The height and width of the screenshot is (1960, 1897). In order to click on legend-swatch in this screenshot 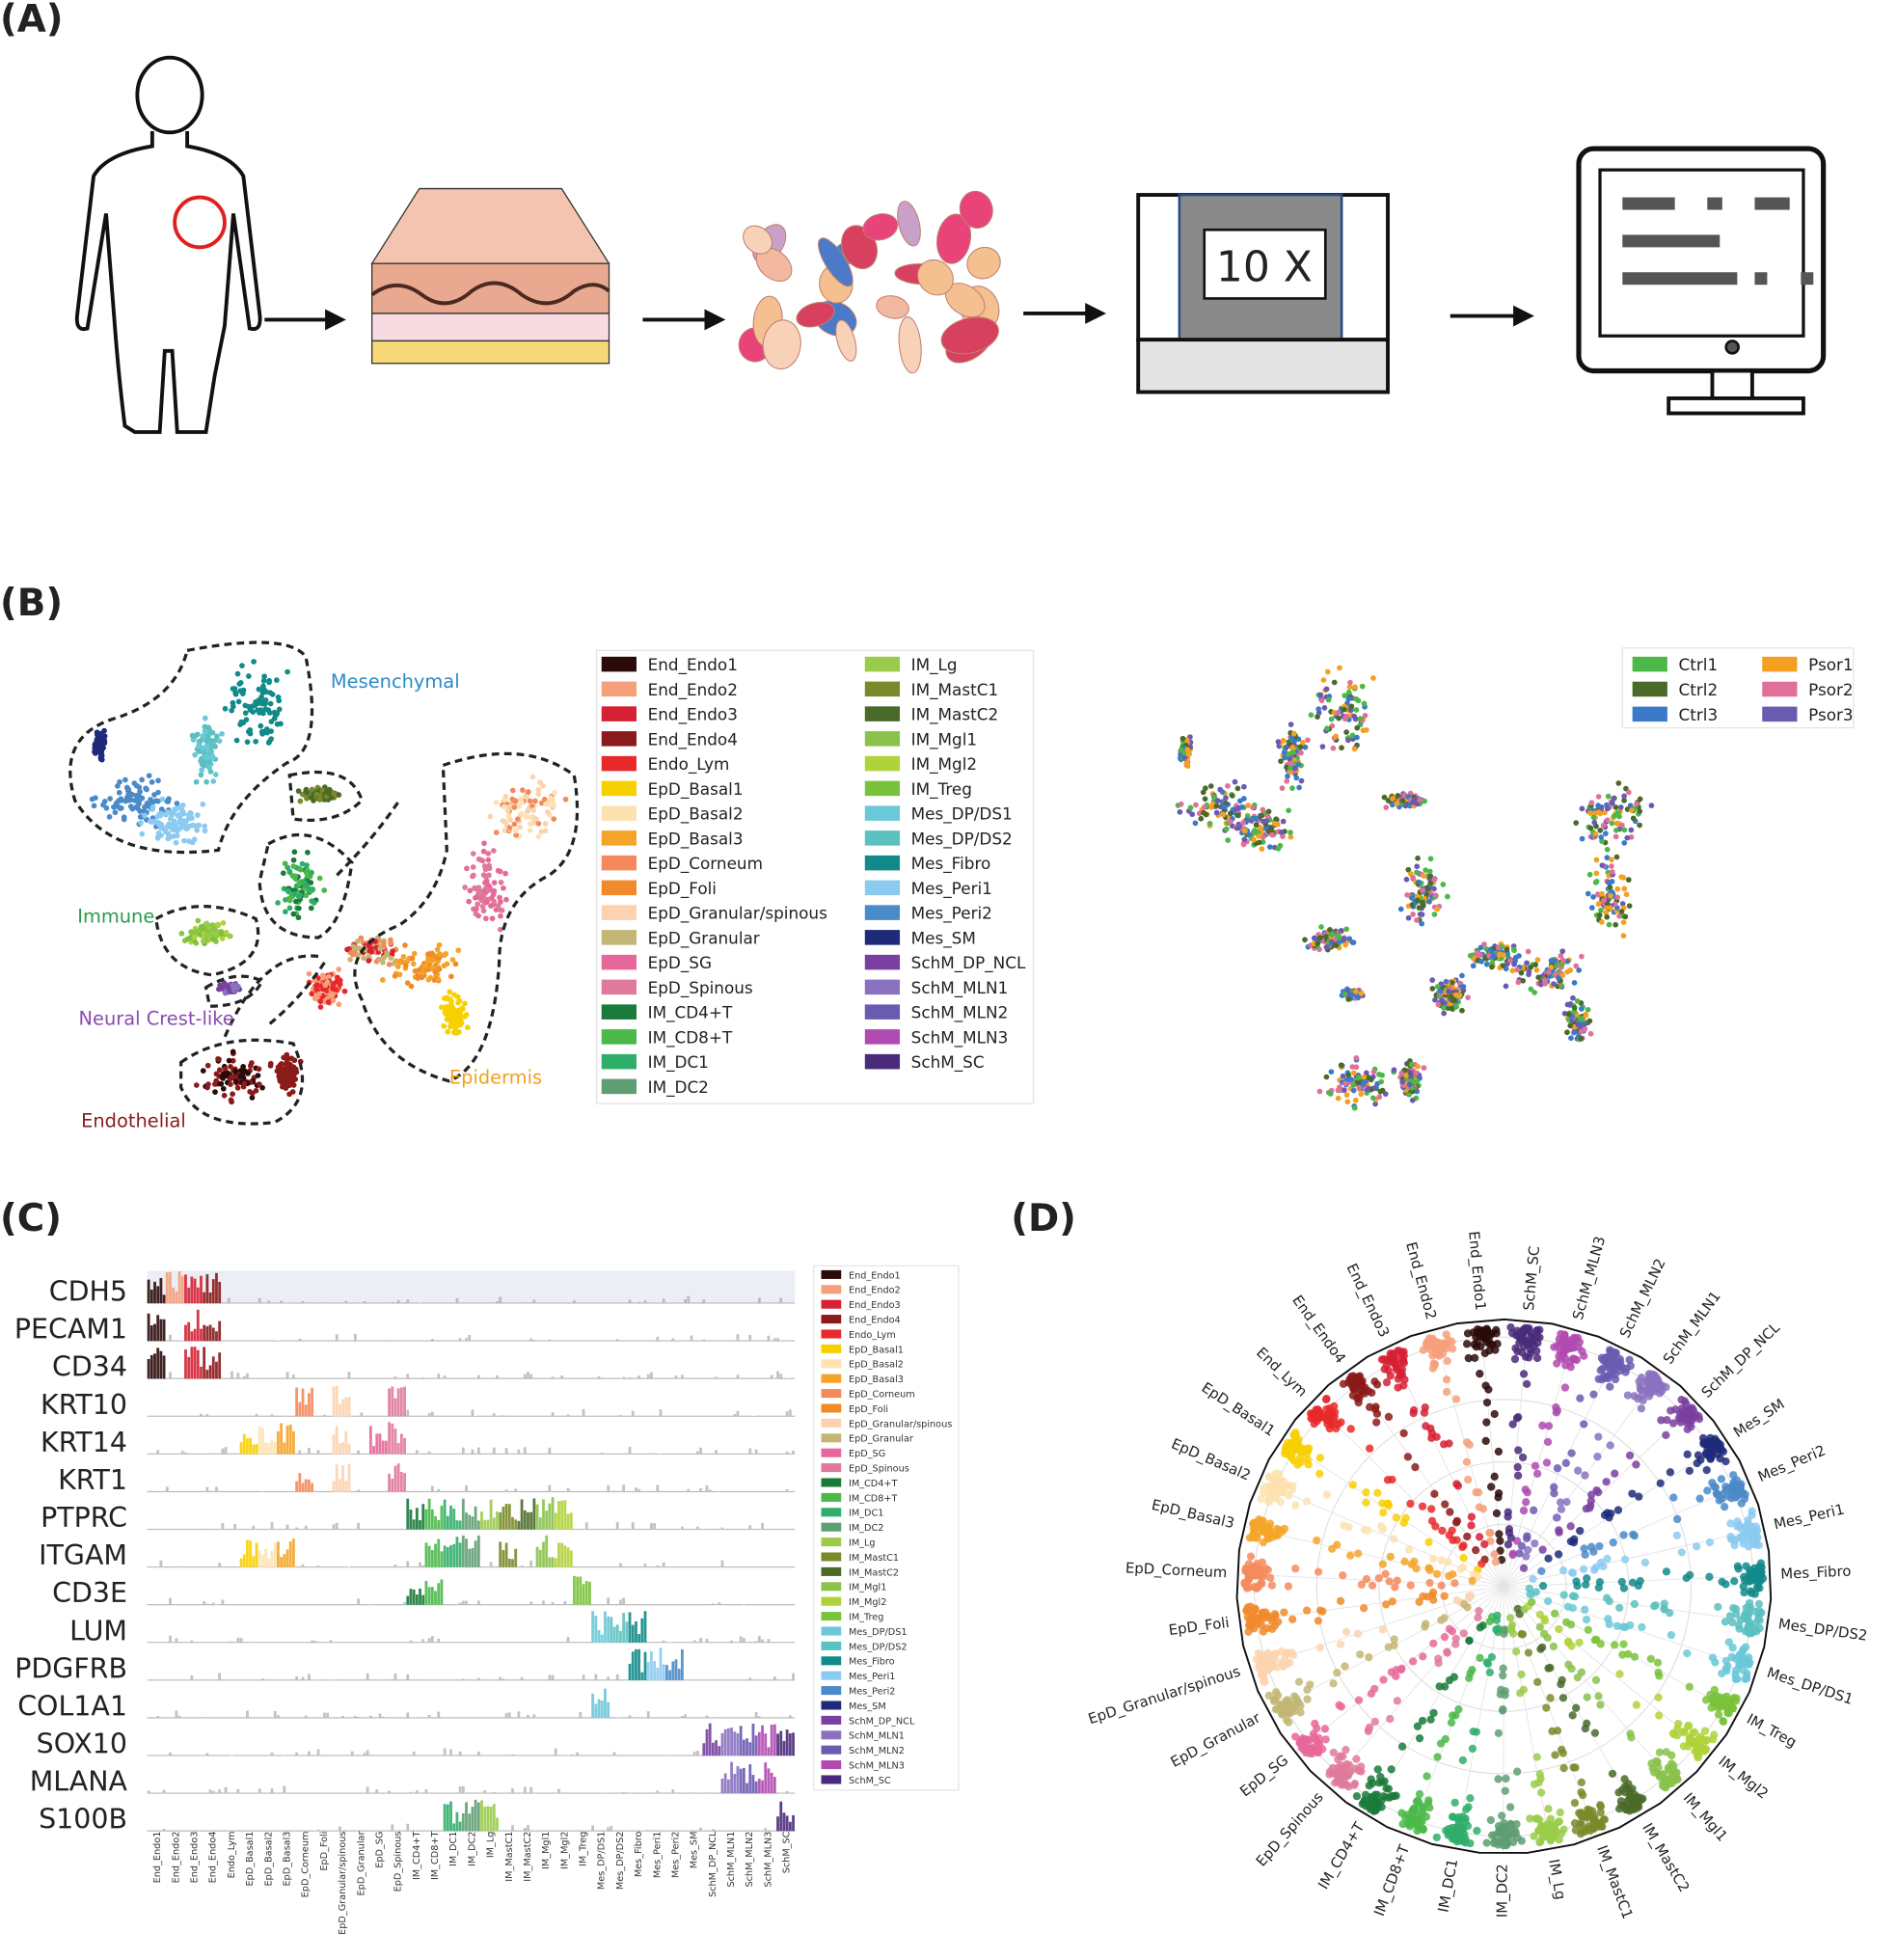, I will do `click(882, 1061)`.